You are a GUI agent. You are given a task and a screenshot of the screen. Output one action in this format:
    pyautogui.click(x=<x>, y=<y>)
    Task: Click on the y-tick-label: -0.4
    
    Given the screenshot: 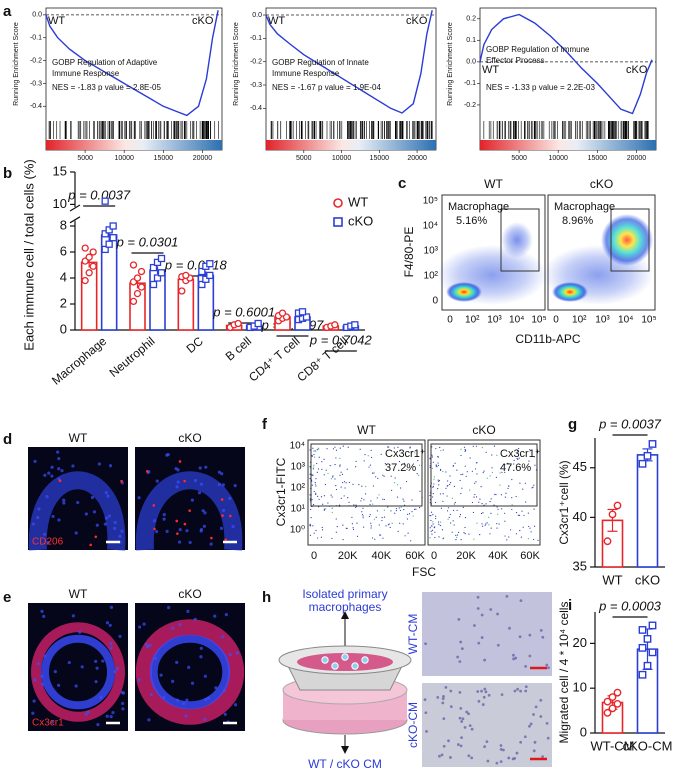 What is the action you would take?
    pyautogui.click(x=256, y=108)
    